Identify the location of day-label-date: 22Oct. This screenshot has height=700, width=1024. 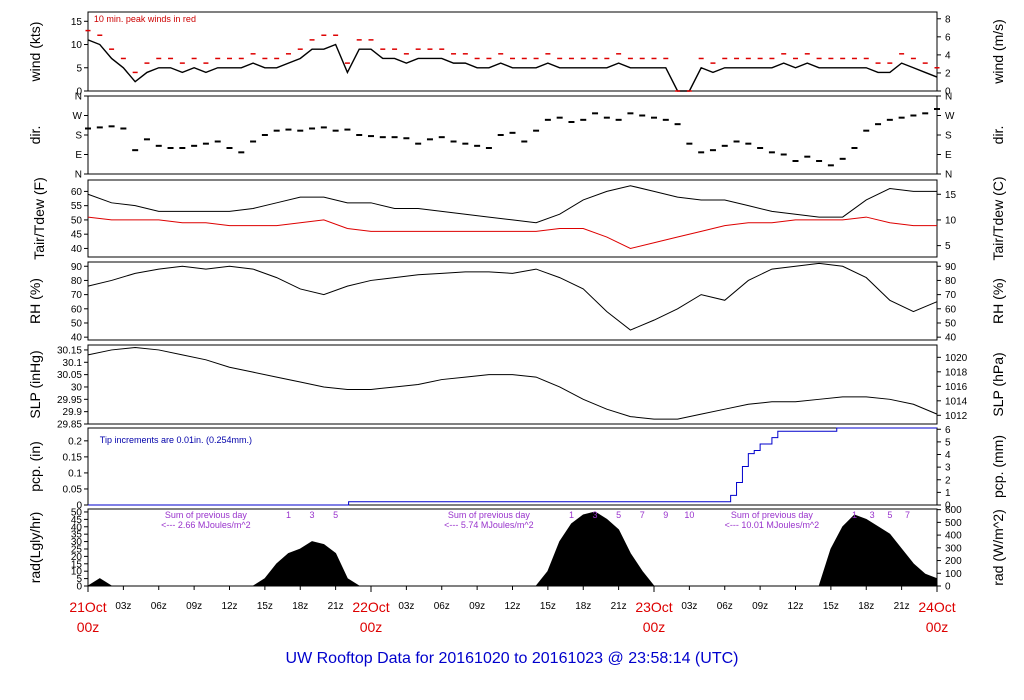
(370, 607).